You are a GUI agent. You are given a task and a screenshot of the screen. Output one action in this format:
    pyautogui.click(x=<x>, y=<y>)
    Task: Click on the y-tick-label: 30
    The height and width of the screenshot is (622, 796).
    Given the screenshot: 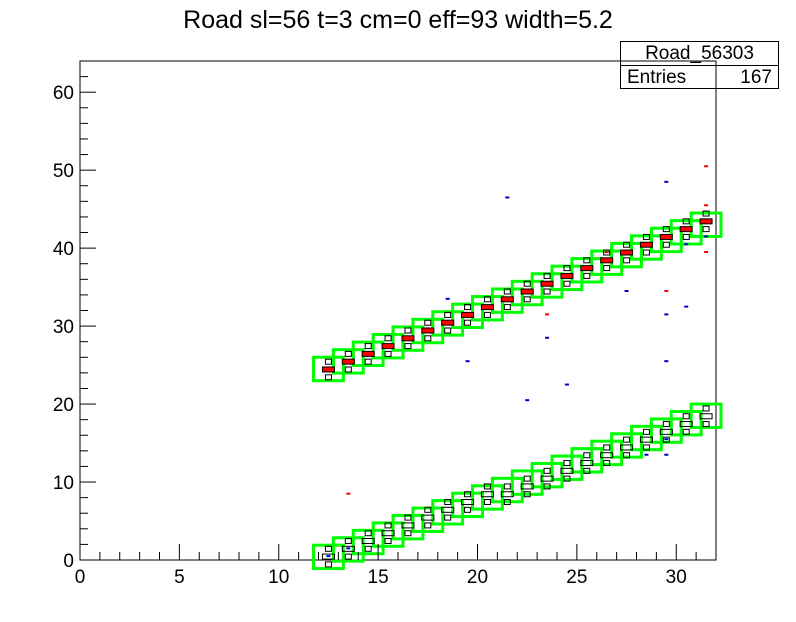 What is the action you would take?
    pyautogui.click(x=63, y=327)
    